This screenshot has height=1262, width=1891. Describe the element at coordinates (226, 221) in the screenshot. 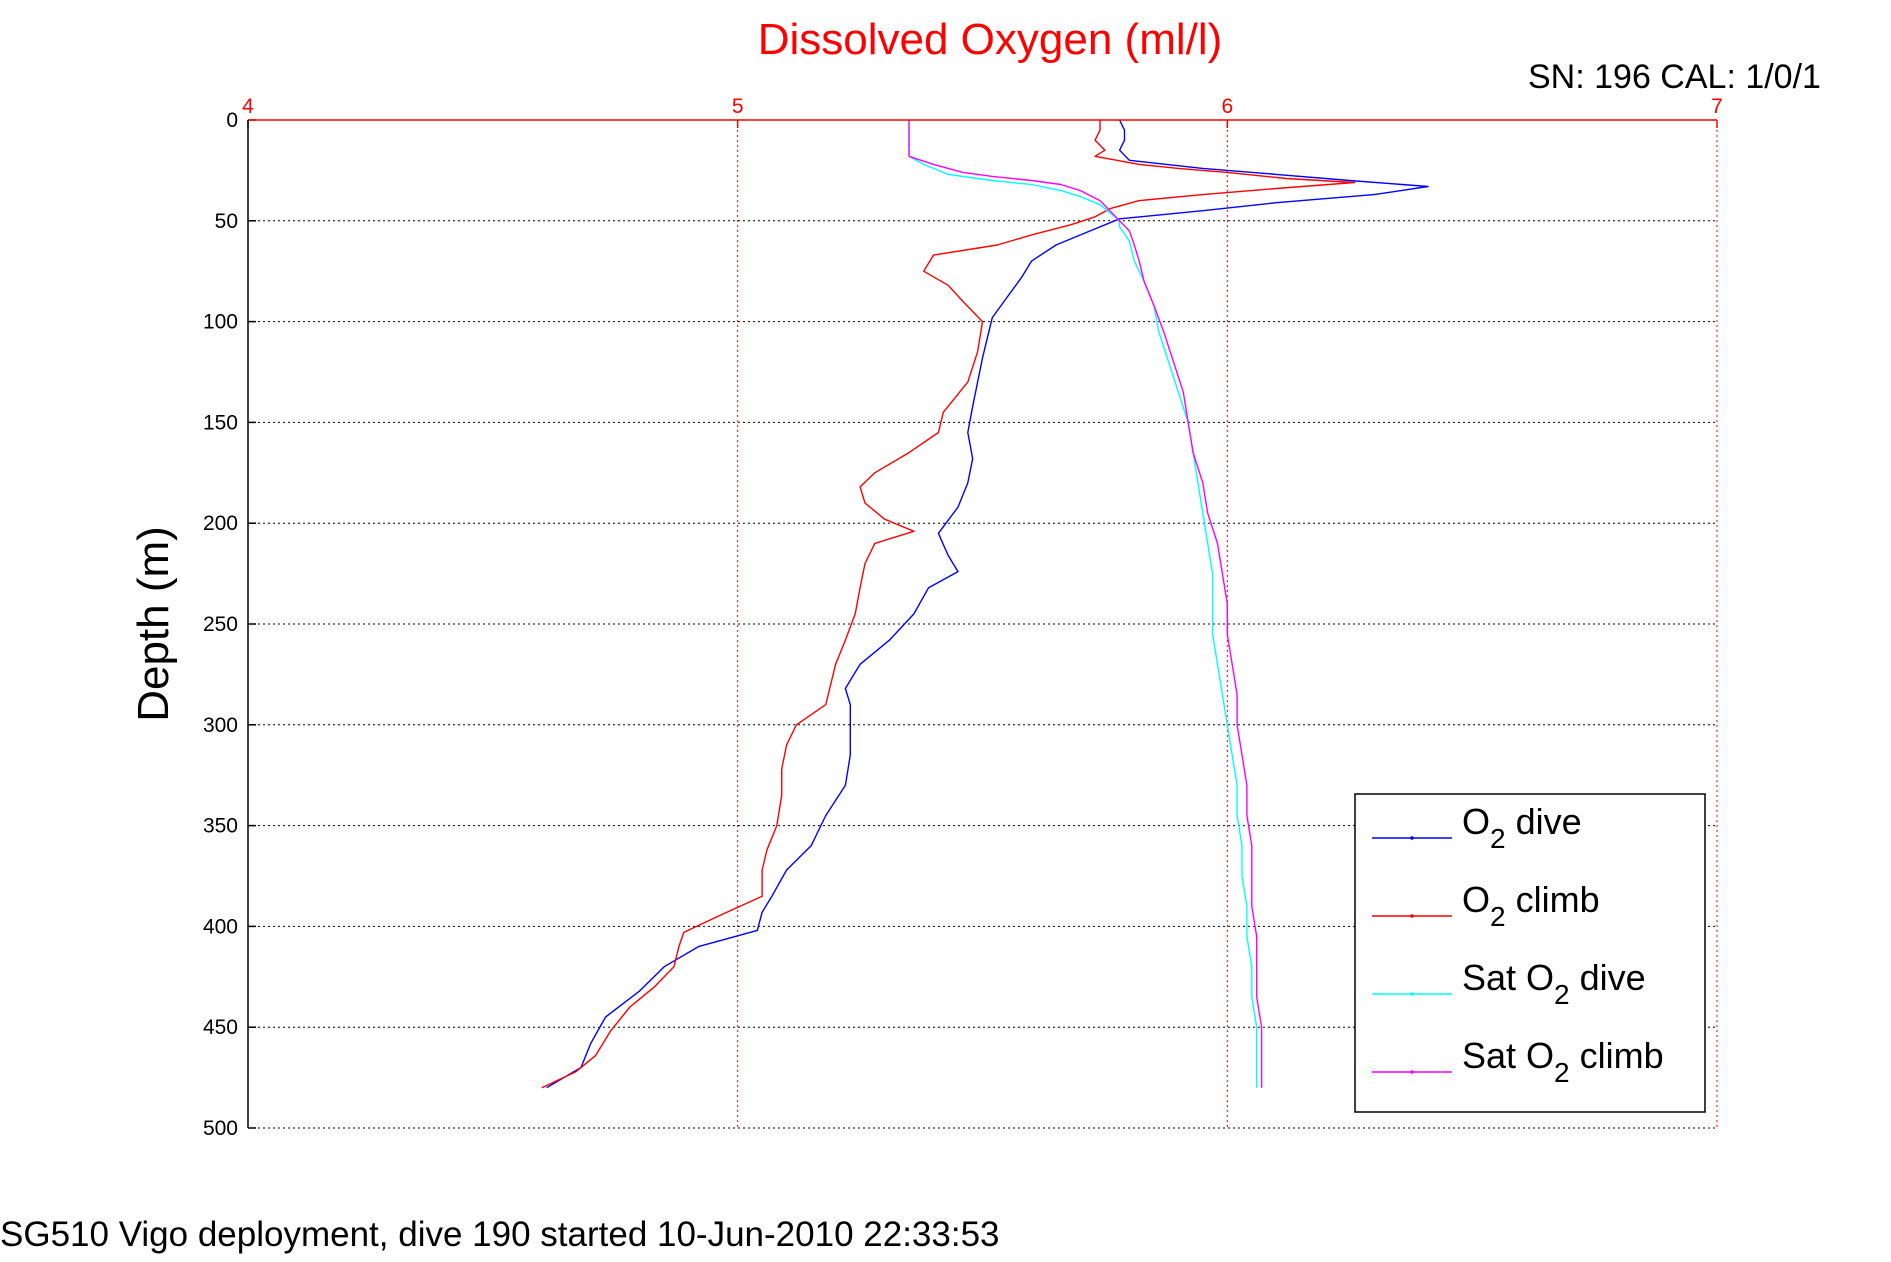

I see `y-tick-label: 50` at that location.